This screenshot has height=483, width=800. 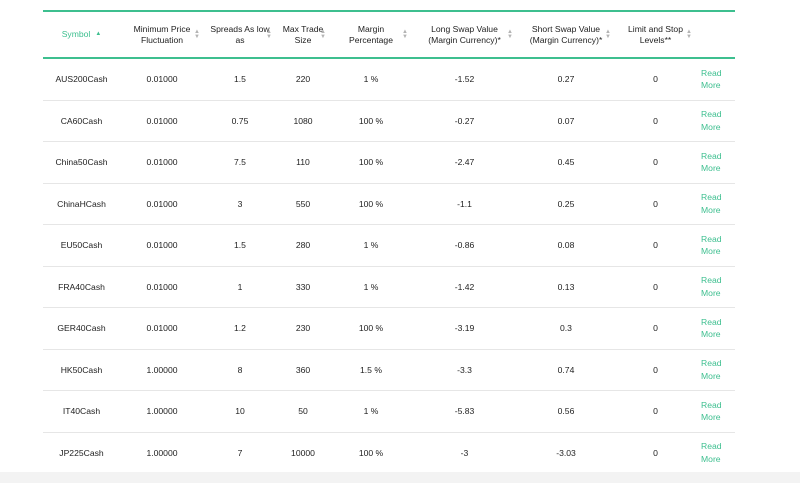 What do you see at coordinates (464, 328) in the screenshot?
I see `long-swap-cell: -3.19` at bounding box center [464, 328].